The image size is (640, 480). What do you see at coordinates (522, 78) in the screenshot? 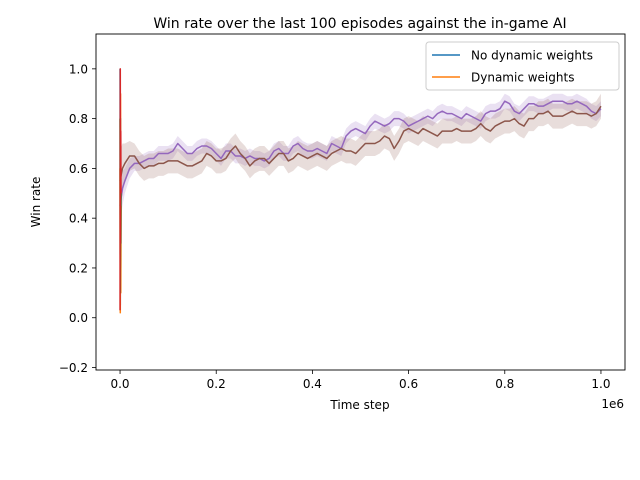
I see `legend-label-dynamic-weights: Dynamic weights` at bounding box center [522, 78].